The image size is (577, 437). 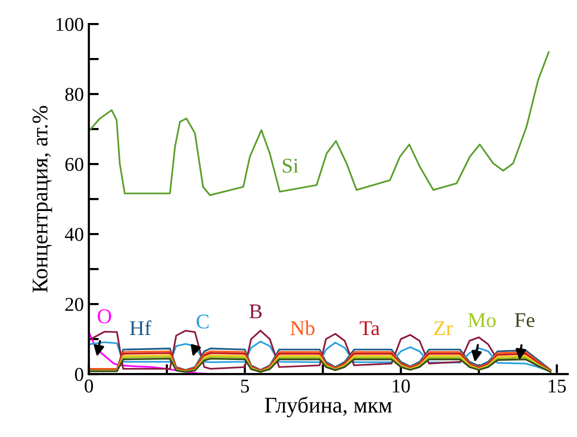 What do you see at coordinates (74, 304) in the screenshot?
I see `y-tick-label: 20` at bounding box center [74, 304].